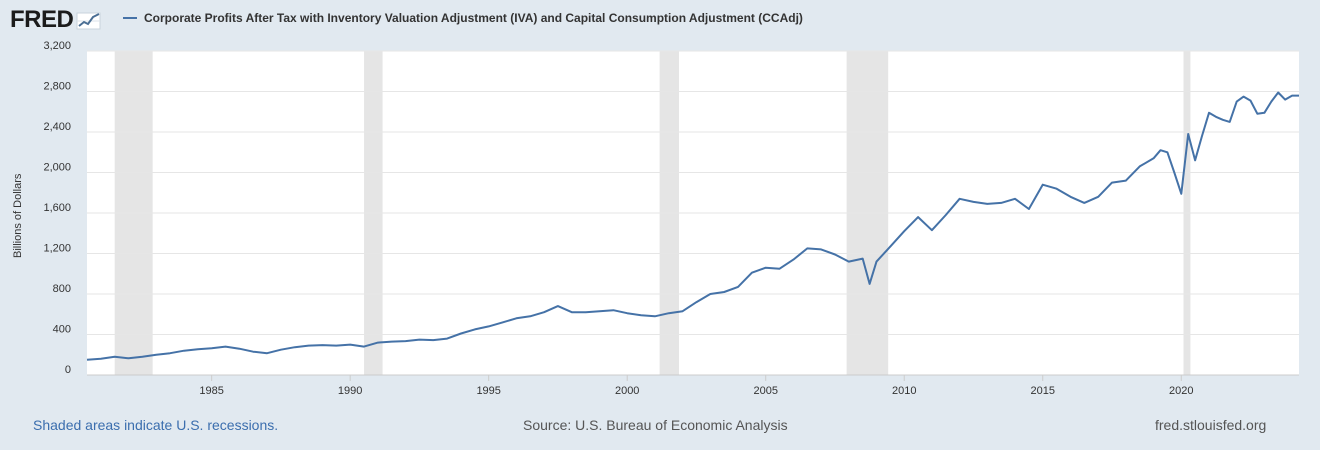  Describe the element at coordinates (62, 289) in the screenshot. I see `y-tick-label: 800` at that location.